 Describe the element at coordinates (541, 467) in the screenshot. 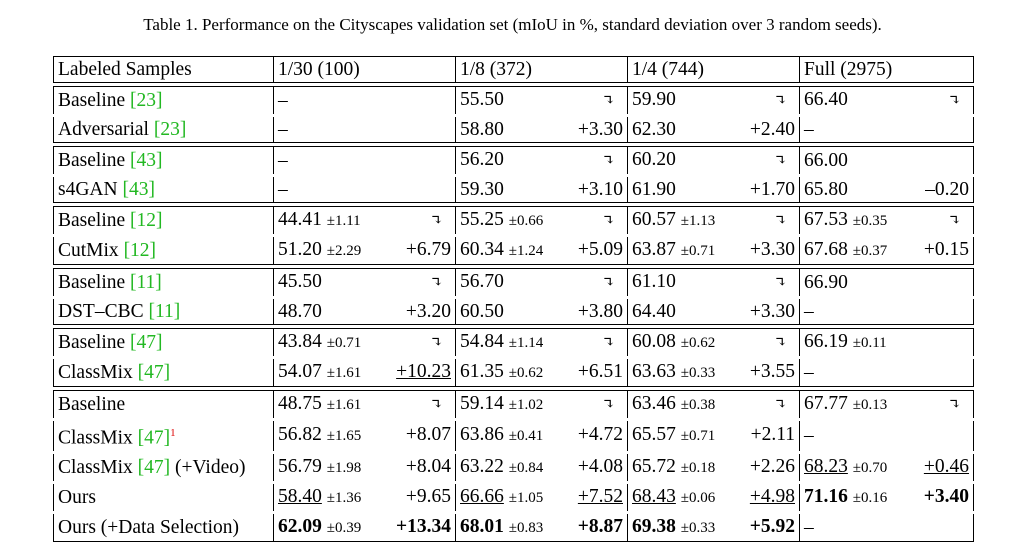

I see `value-cell-content: 63.22 ±0.84 +4.08` at that location.